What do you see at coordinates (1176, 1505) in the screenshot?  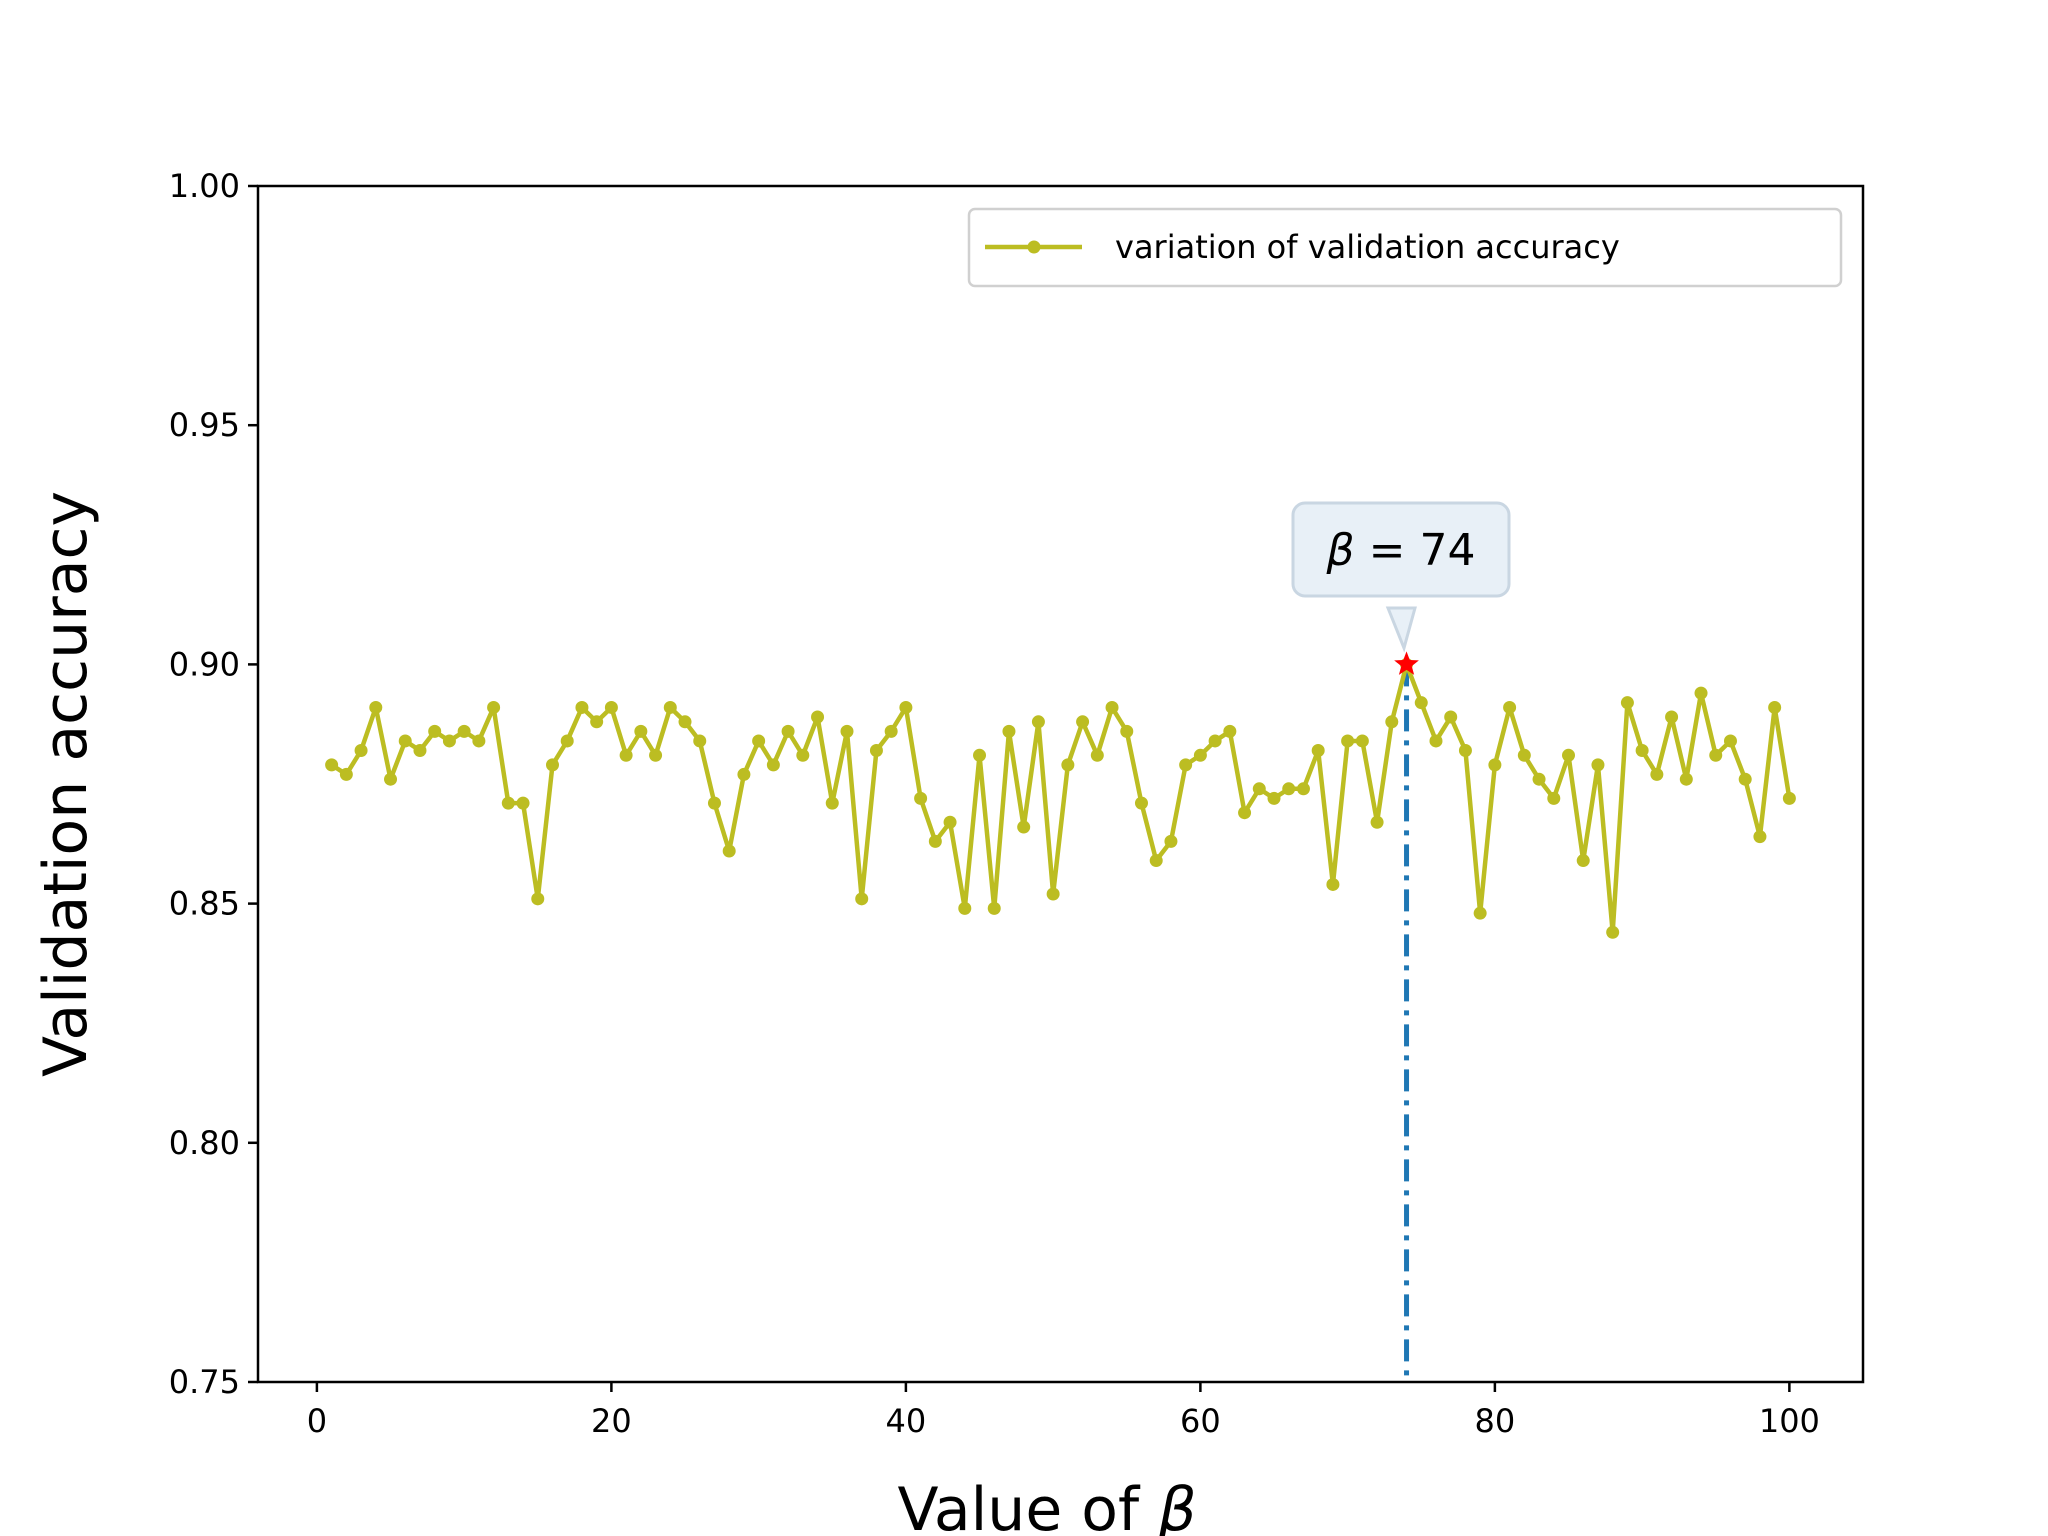 I see `x-axis-title-symbol: β` at bounding box center [1176, 1505].